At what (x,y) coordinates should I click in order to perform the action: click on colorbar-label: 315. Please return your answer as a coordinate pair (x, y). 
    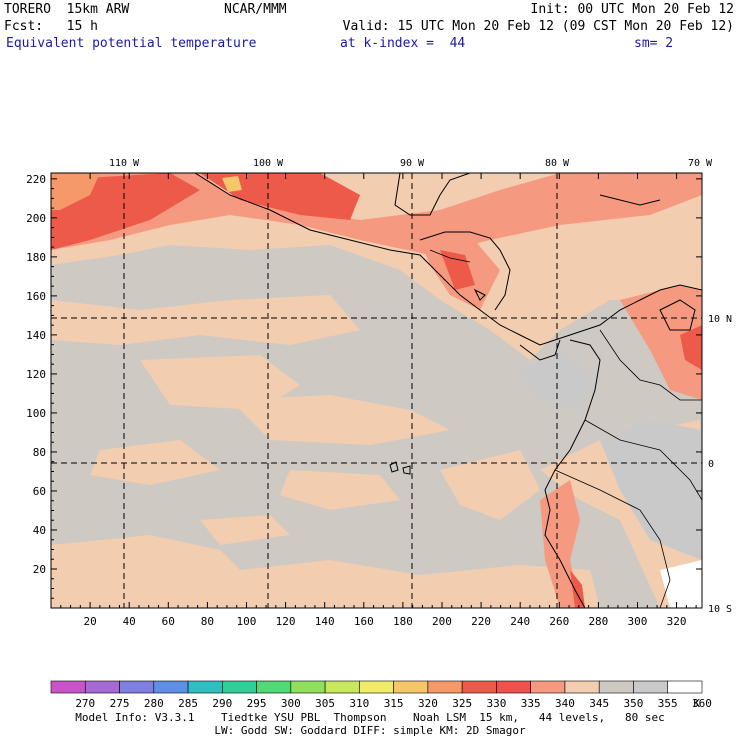
    Looking at the image, I should click on (394, 703).